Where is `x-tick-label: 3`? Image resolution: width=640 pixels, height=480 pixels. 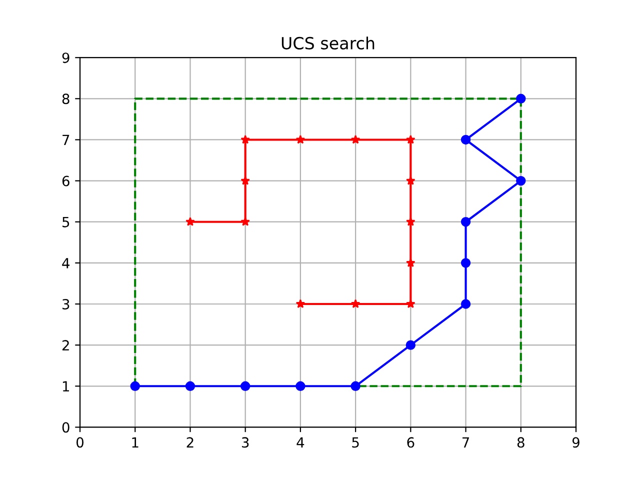
x-tick-label: 3 is located at coordinates (245, 442).